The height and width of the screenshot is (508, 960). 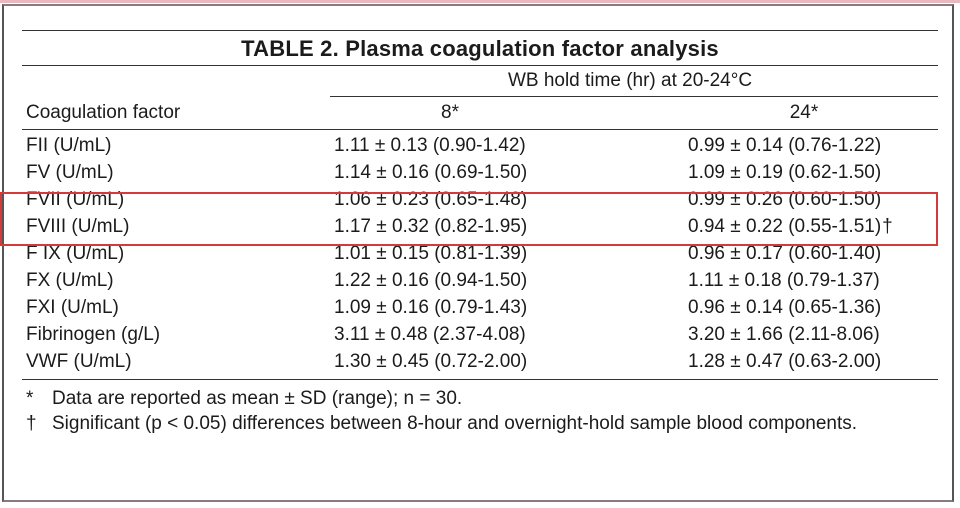 I want to click on factor-name: FXI (U/mL), so click(x=72, y=307).